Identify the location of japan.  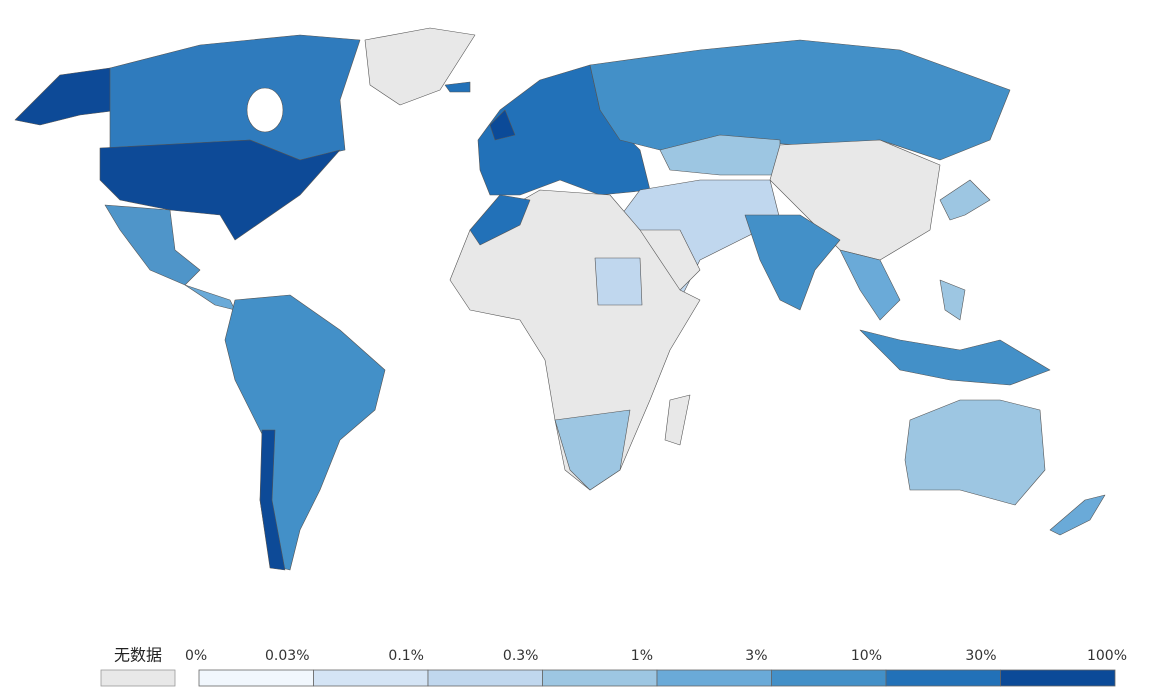
(965, 200).